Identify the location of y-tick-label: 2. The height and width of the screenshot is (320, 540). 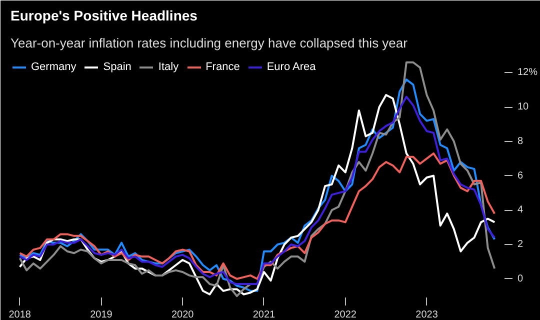
(521, 244).